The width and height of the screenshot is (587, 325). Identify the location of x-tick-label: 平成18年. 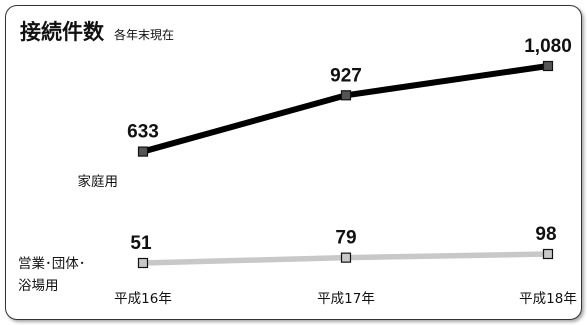
(548, 299).